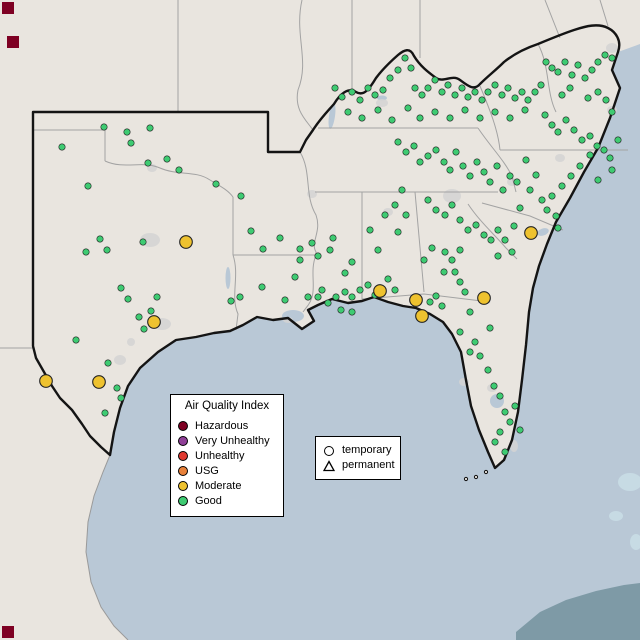  Describe the element at coordinates (359, 458) in the screenshot. I see `type-legend-items: temporary permanent` at that location.